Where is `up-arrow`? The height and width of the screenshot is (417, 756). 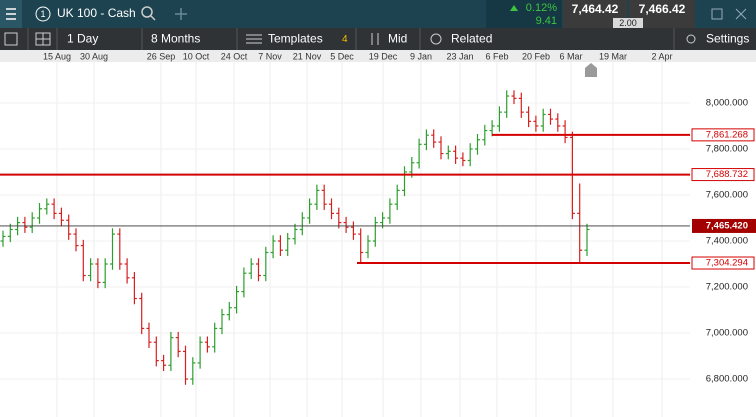 up-arrow is located at coordinates (514, 8).